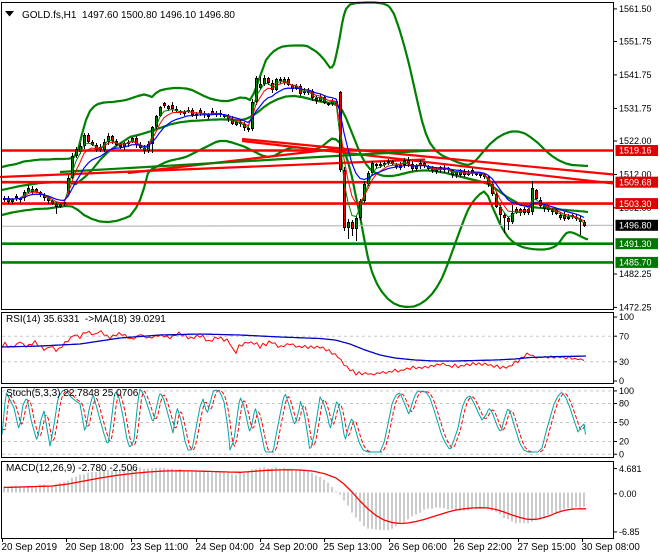  I want to click on svg-text: 23 Sep 11:00, so click(160, 547).